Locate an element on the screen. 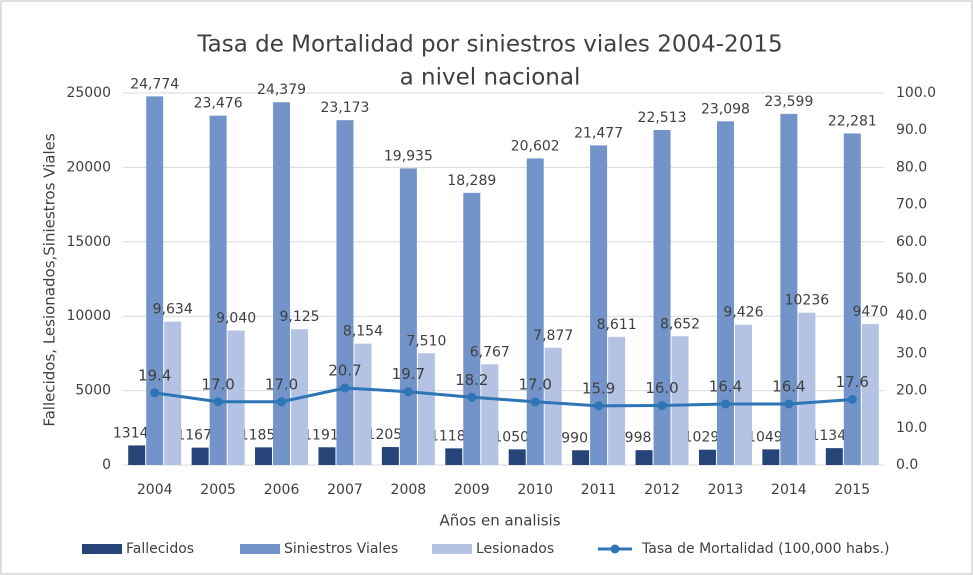  data-label: 1185 is located at coordinates (258, 435).